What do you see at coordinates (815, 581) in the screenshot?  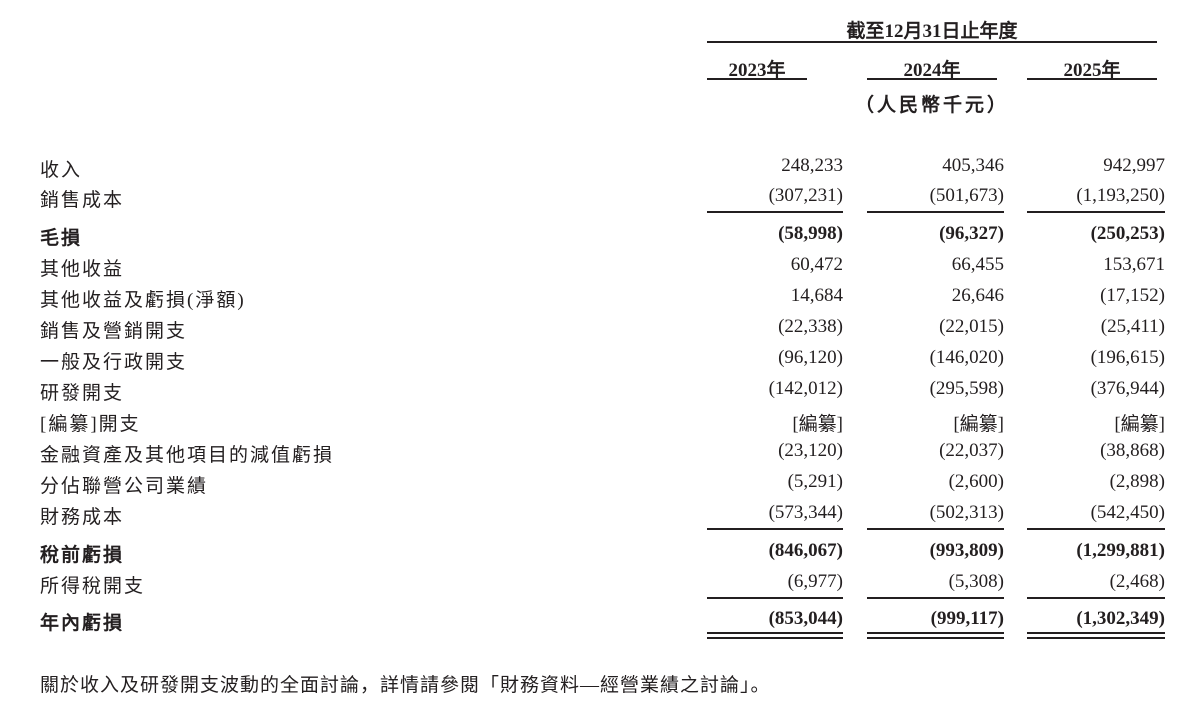 I see `cell-value: (6,977)` at bounding box center [815, 581].